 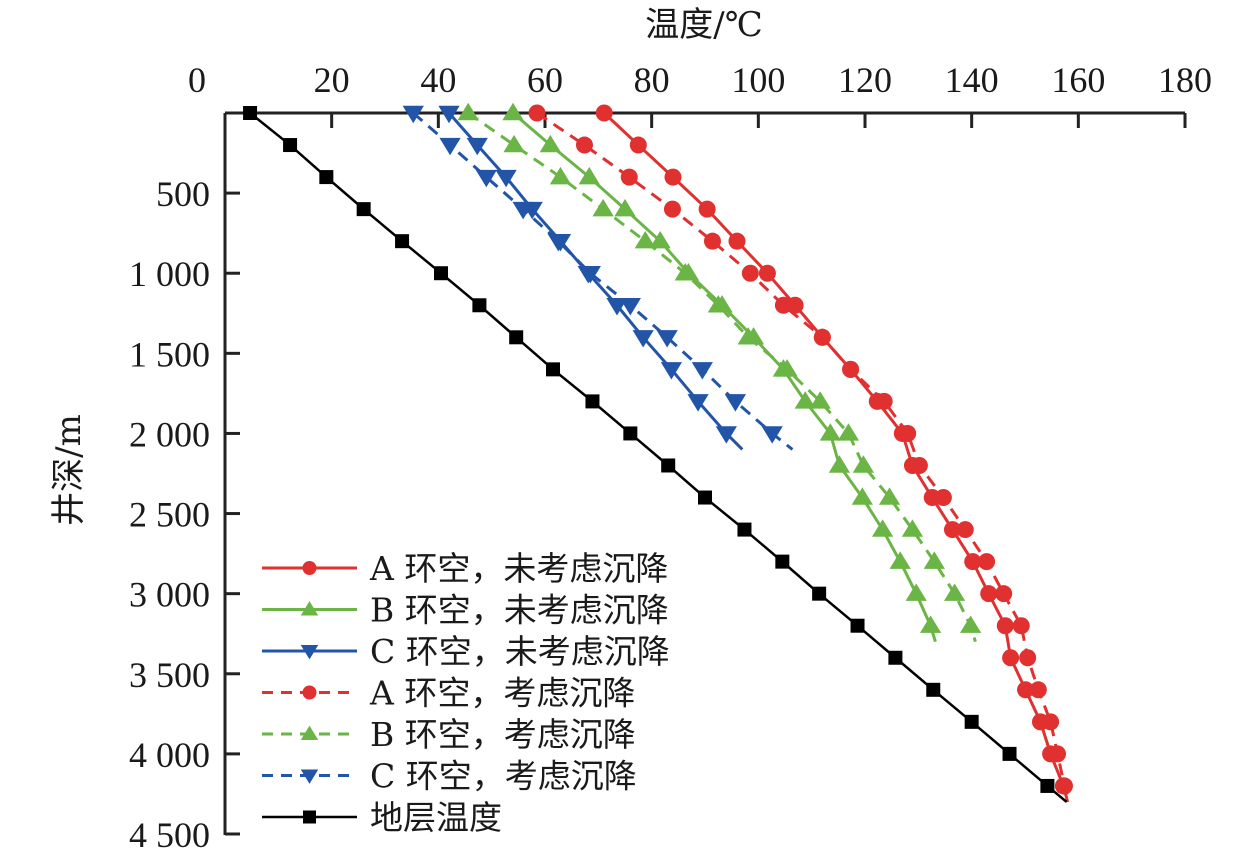 I want to click on y-tick-label: 3 500, so click(x=169, y=675).